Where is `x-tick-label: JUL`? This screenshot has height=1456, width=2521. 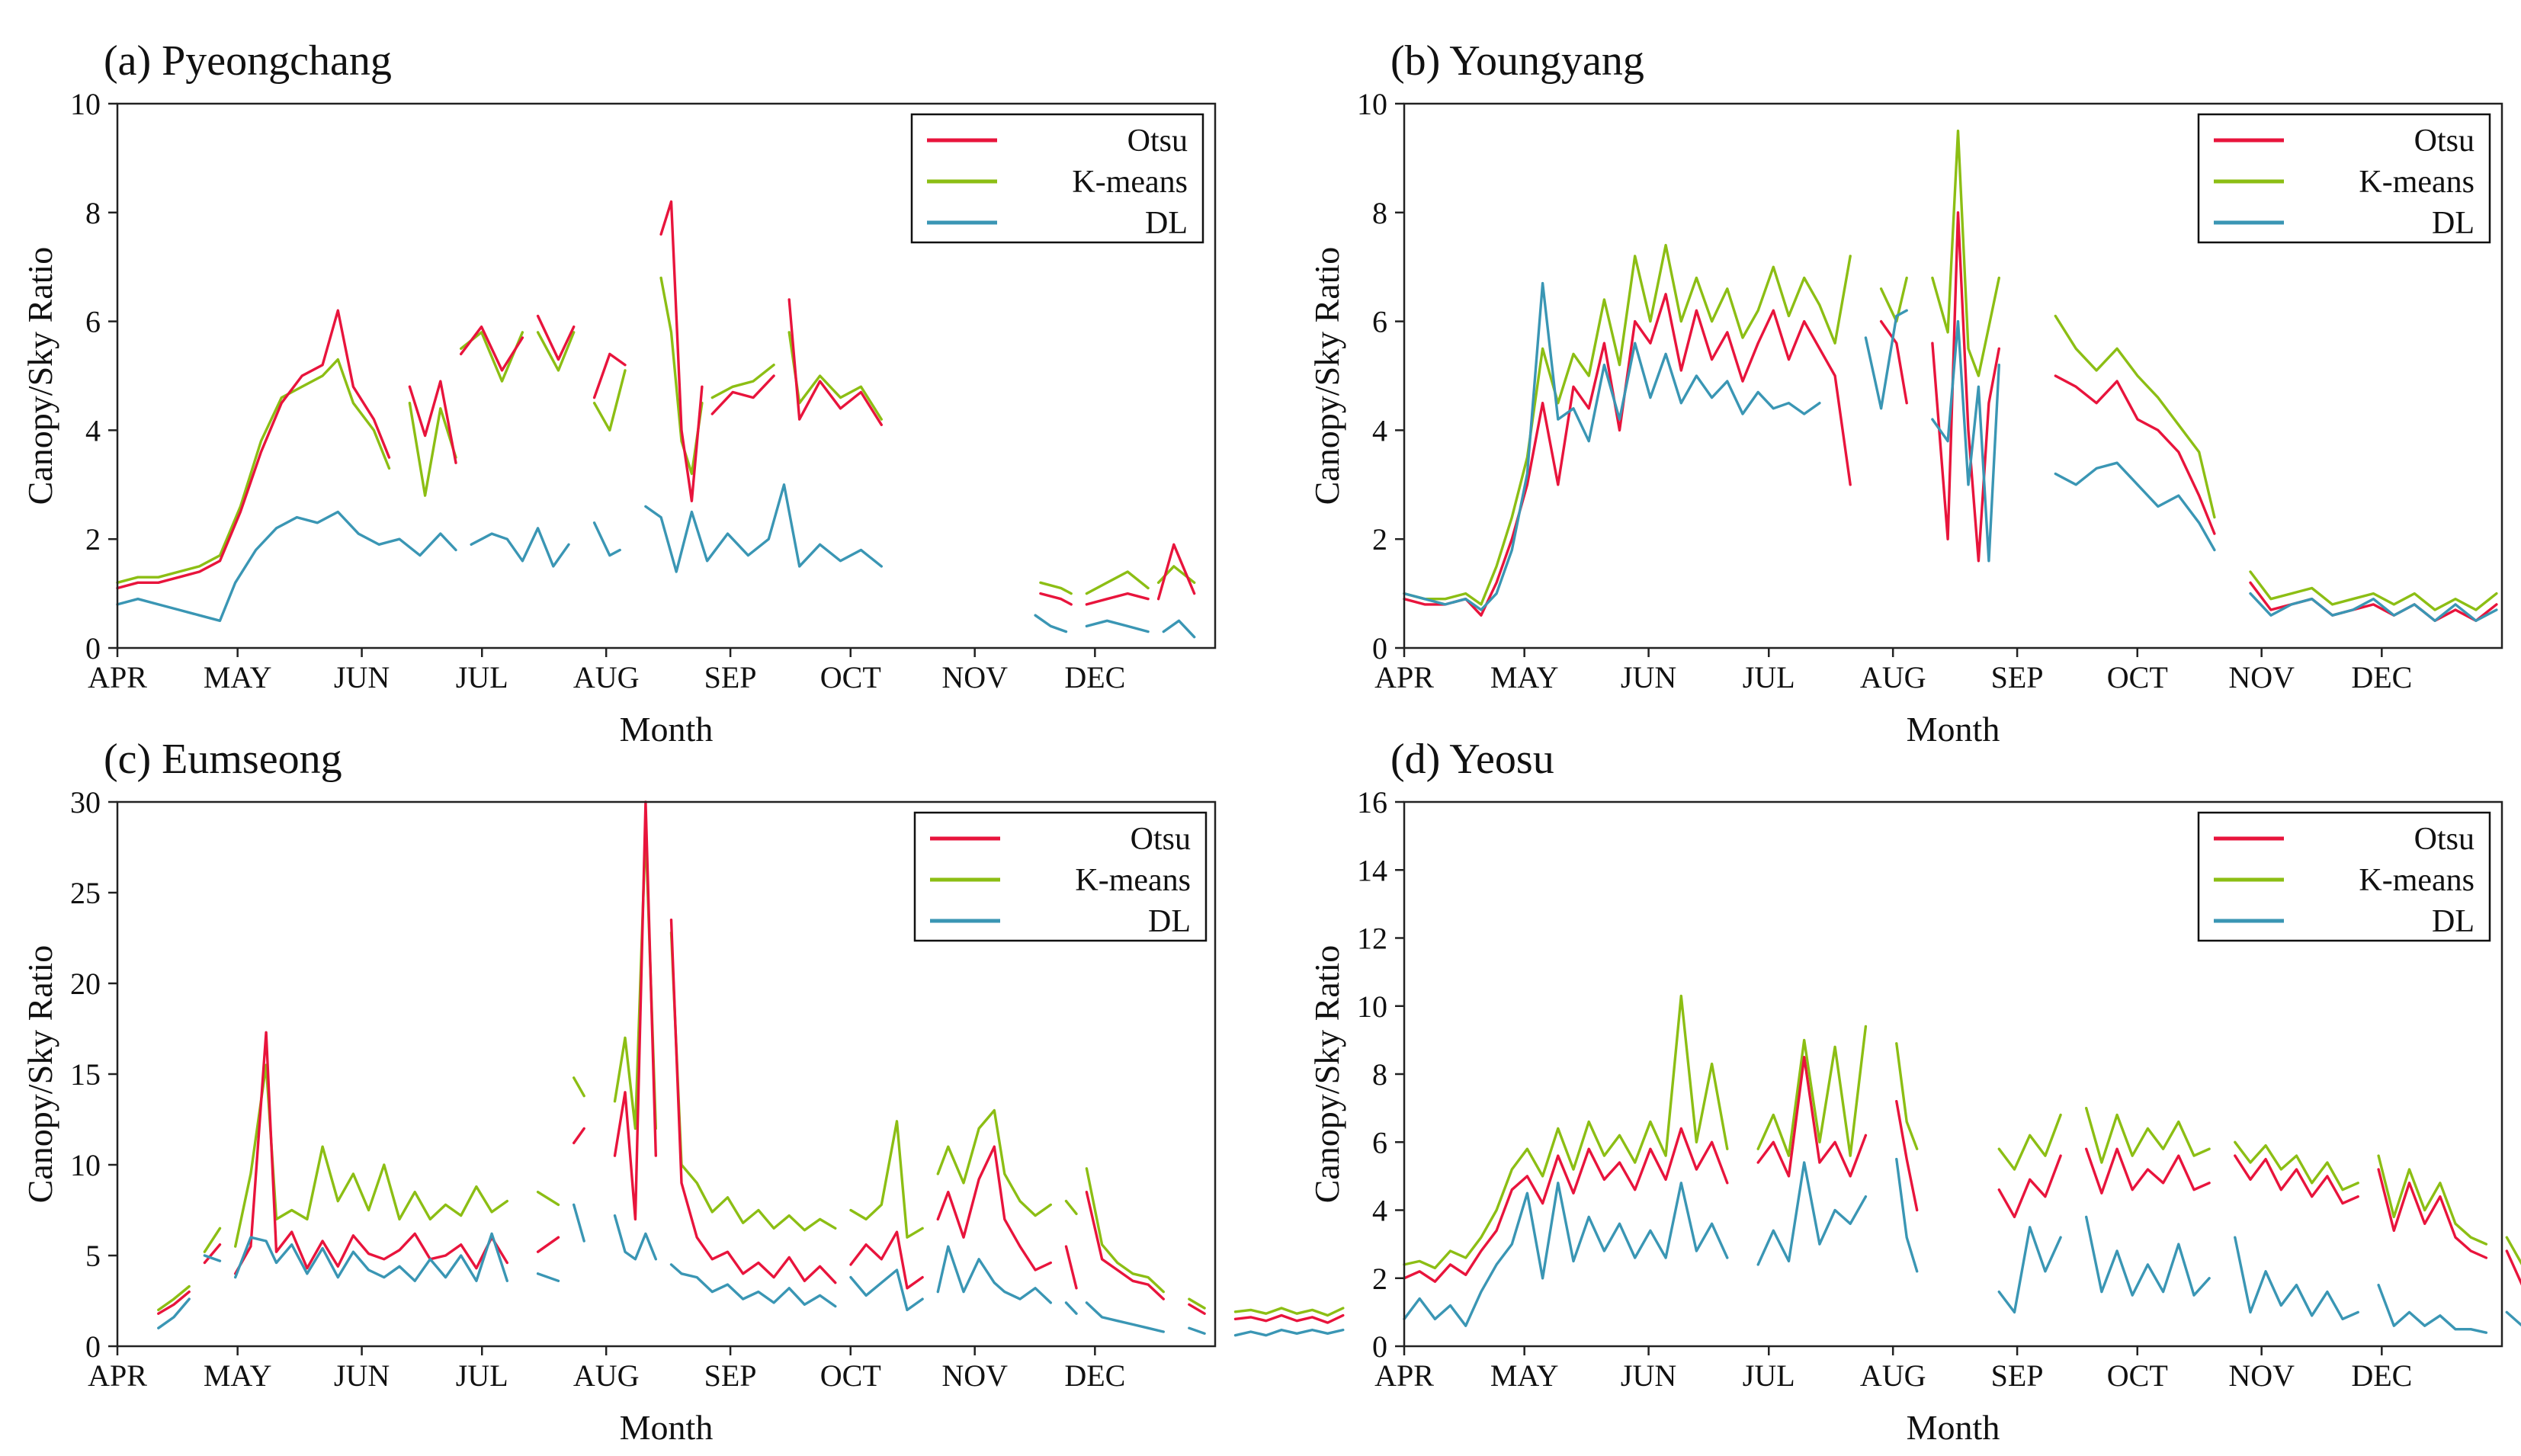 x-tick-label: JUL is located at coordinates (482, 677).